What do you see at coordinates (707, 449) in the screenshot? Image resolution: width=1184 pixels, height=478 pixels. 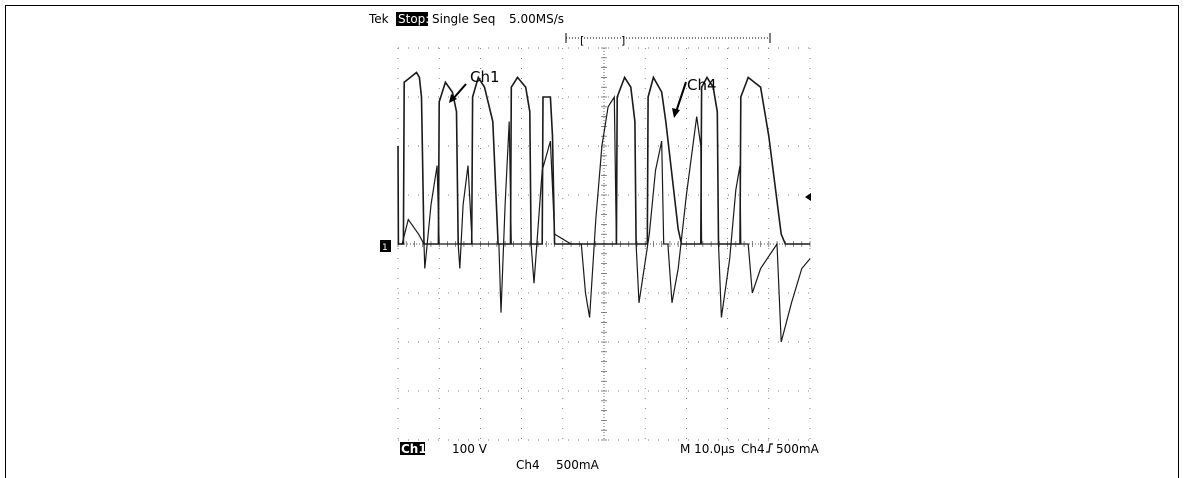 I see `timebase-label: M 10.0µs` at bounding box center [707, 449].